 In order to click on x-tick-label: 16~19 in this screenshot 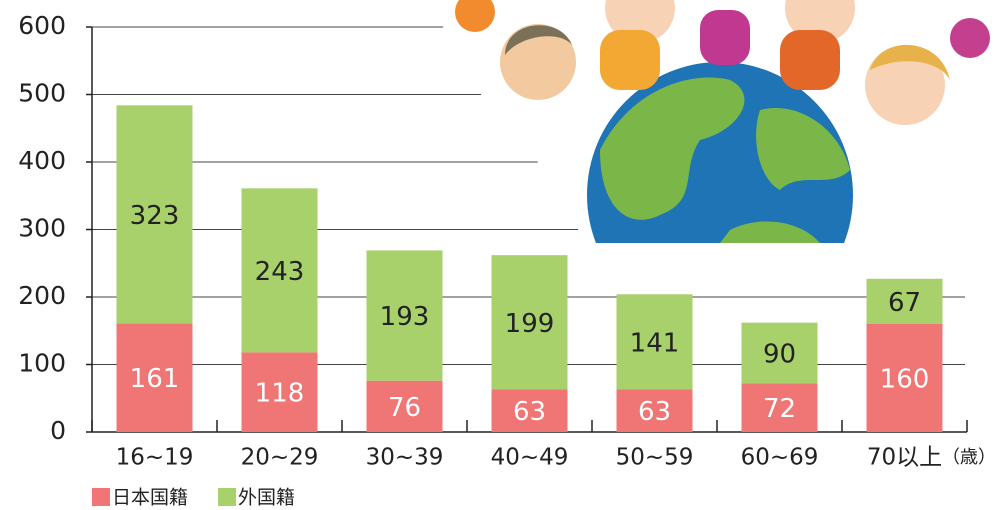, I will do `click(155, 458)`.